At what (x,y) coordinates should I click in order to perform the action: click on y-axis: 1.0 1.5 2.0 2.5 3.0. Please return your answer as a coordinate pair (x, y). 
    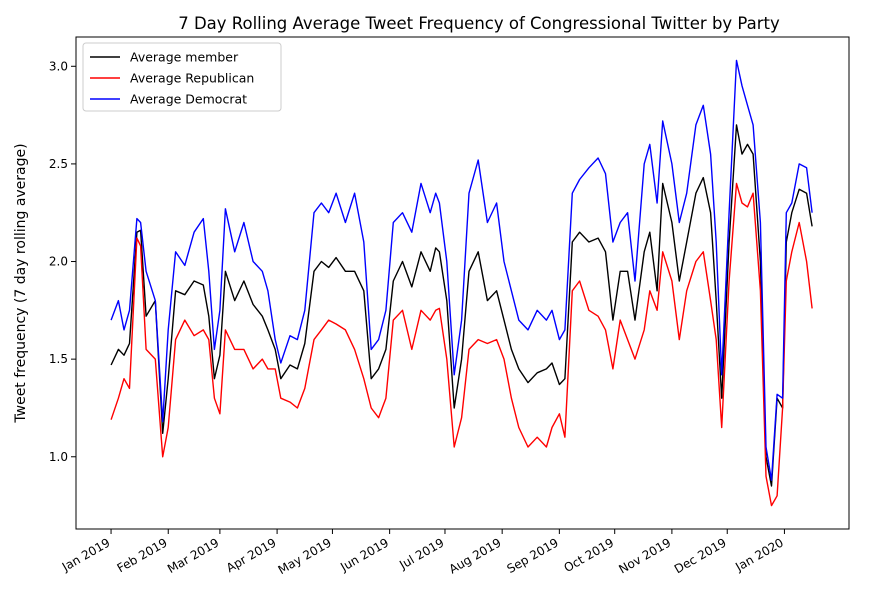
    Looking at the image, I should click on (62, 261).